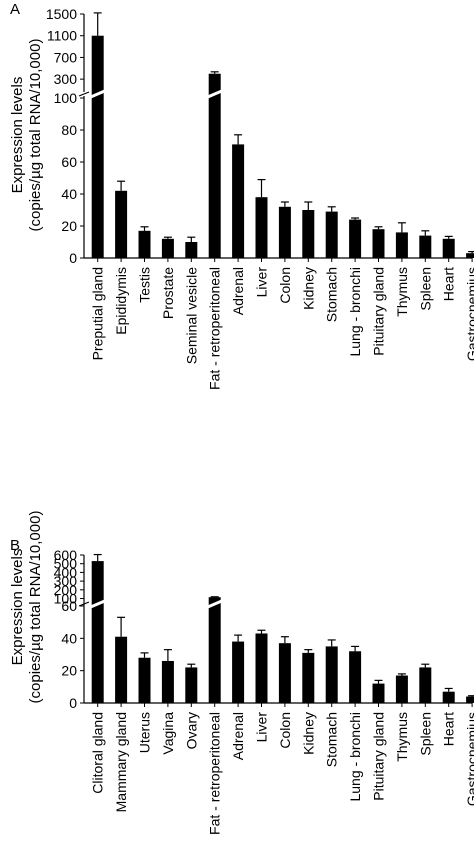 The height and width of the screenshot is (861, 474). What do you see at coordinates (121, 301) in the screenshot?
I see `x-tick-label: Epididymis` at bounding box center [121, 301].